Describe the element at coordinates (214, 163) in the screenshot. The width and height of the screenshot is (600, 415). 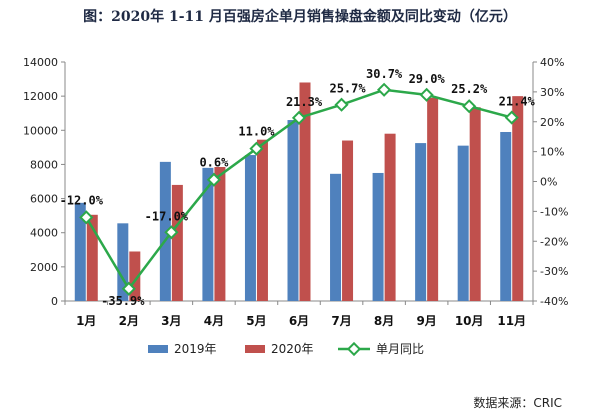
I see `yoy-data-label: 0.6%` at that location.